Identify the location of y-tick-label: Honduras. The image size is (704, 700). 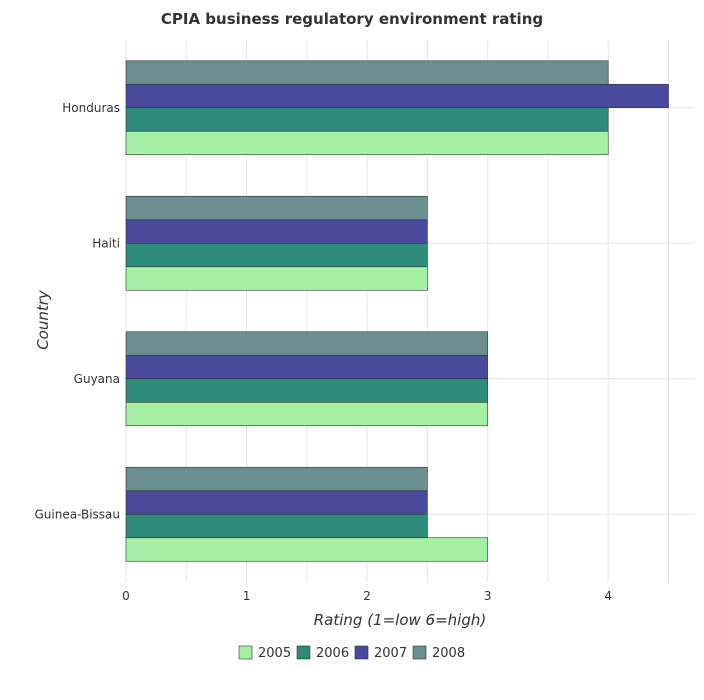
(91, 108).